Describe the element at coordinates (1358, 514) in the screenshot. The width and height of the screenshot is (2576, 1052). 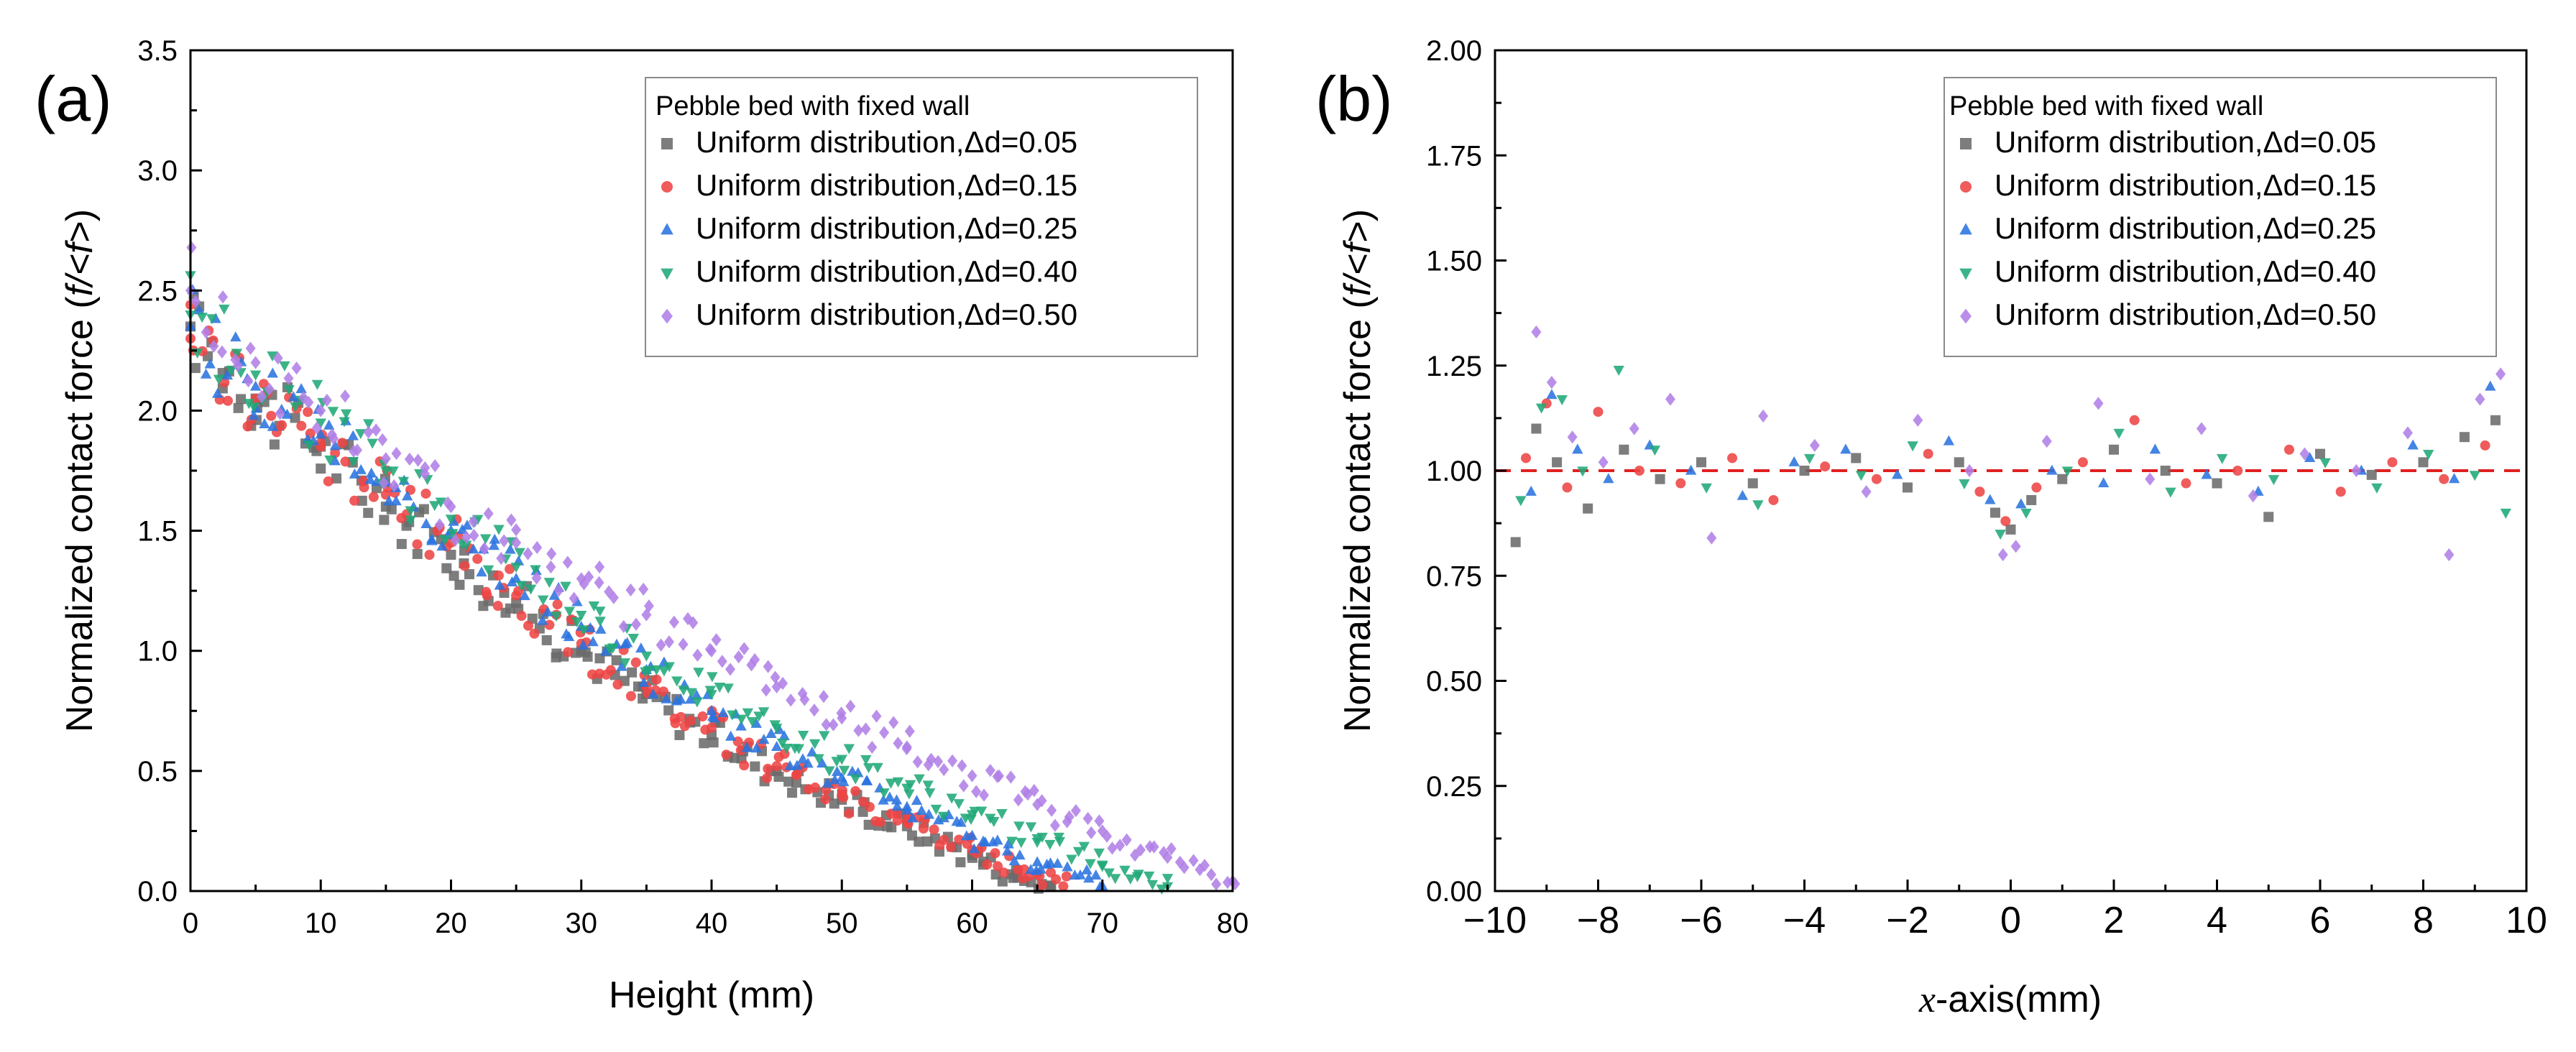
I see `panel-b-y-axis-title-main: Normalized contact force (` at that location.